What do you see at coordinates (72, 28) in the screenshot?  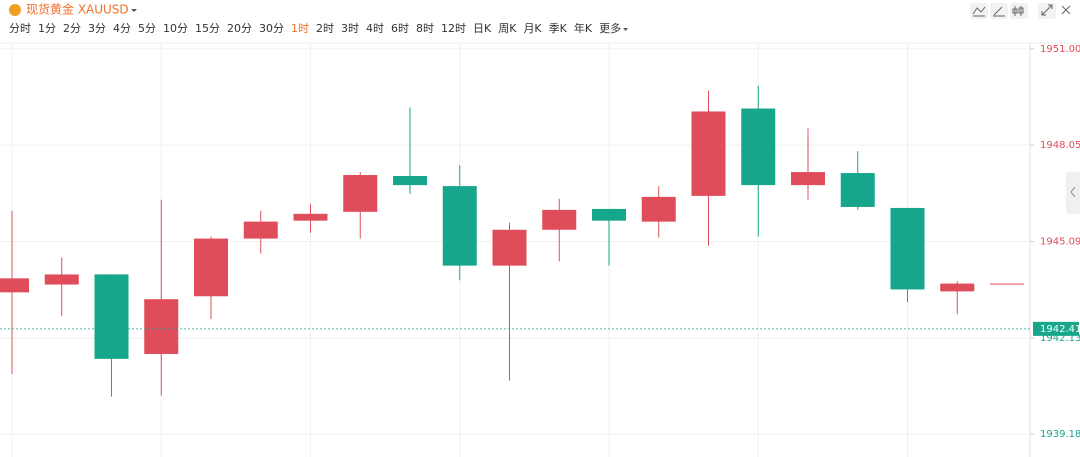 I see `period-tab: 2分` at bounding box center [72, 28].